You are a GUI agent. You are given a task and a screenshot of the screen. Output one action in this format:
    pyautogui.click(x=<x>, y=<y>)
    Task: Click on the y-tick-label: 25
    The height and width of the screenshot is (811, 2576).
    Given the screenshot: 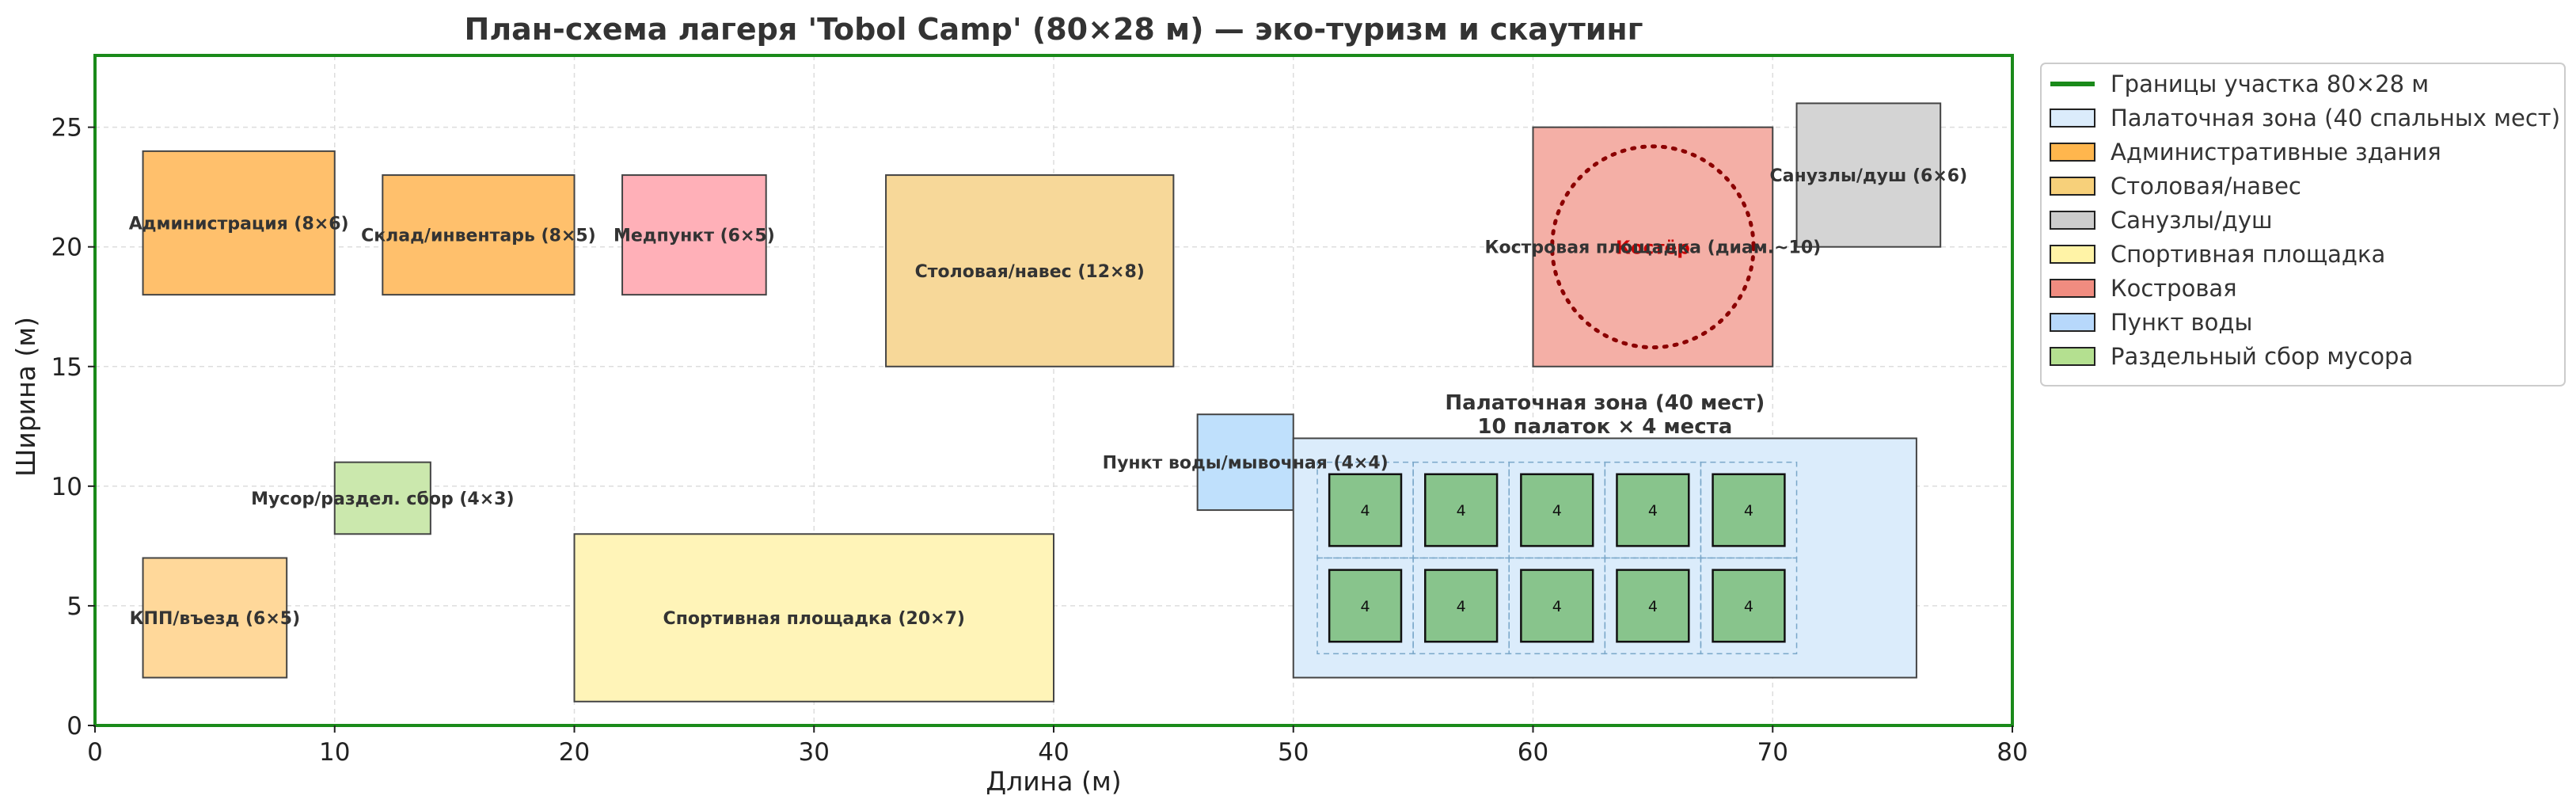 What is the action you would take?
    pyautogui.click(x=66, y=128)
    